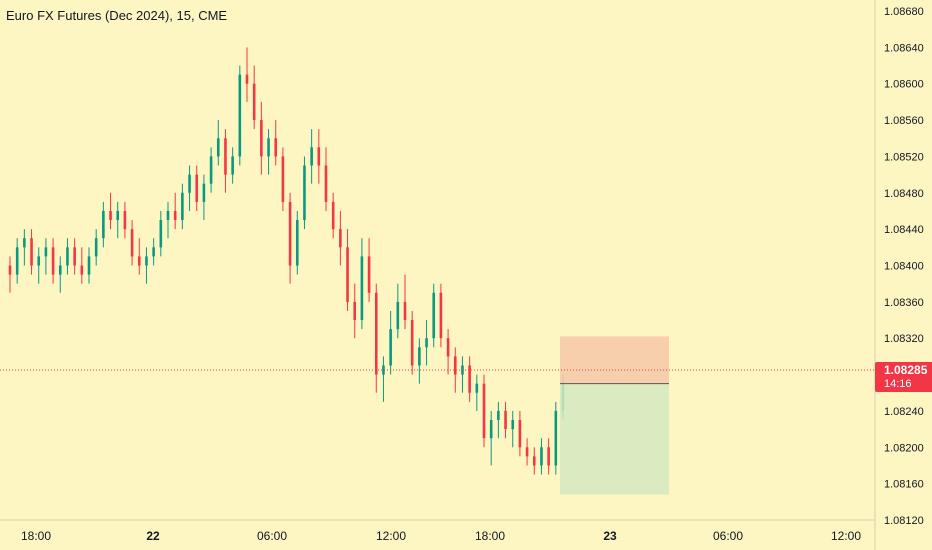 This screenshot has width=932, height=550. I want to click on y-tick-label: 1.08200, so click(904, 448).